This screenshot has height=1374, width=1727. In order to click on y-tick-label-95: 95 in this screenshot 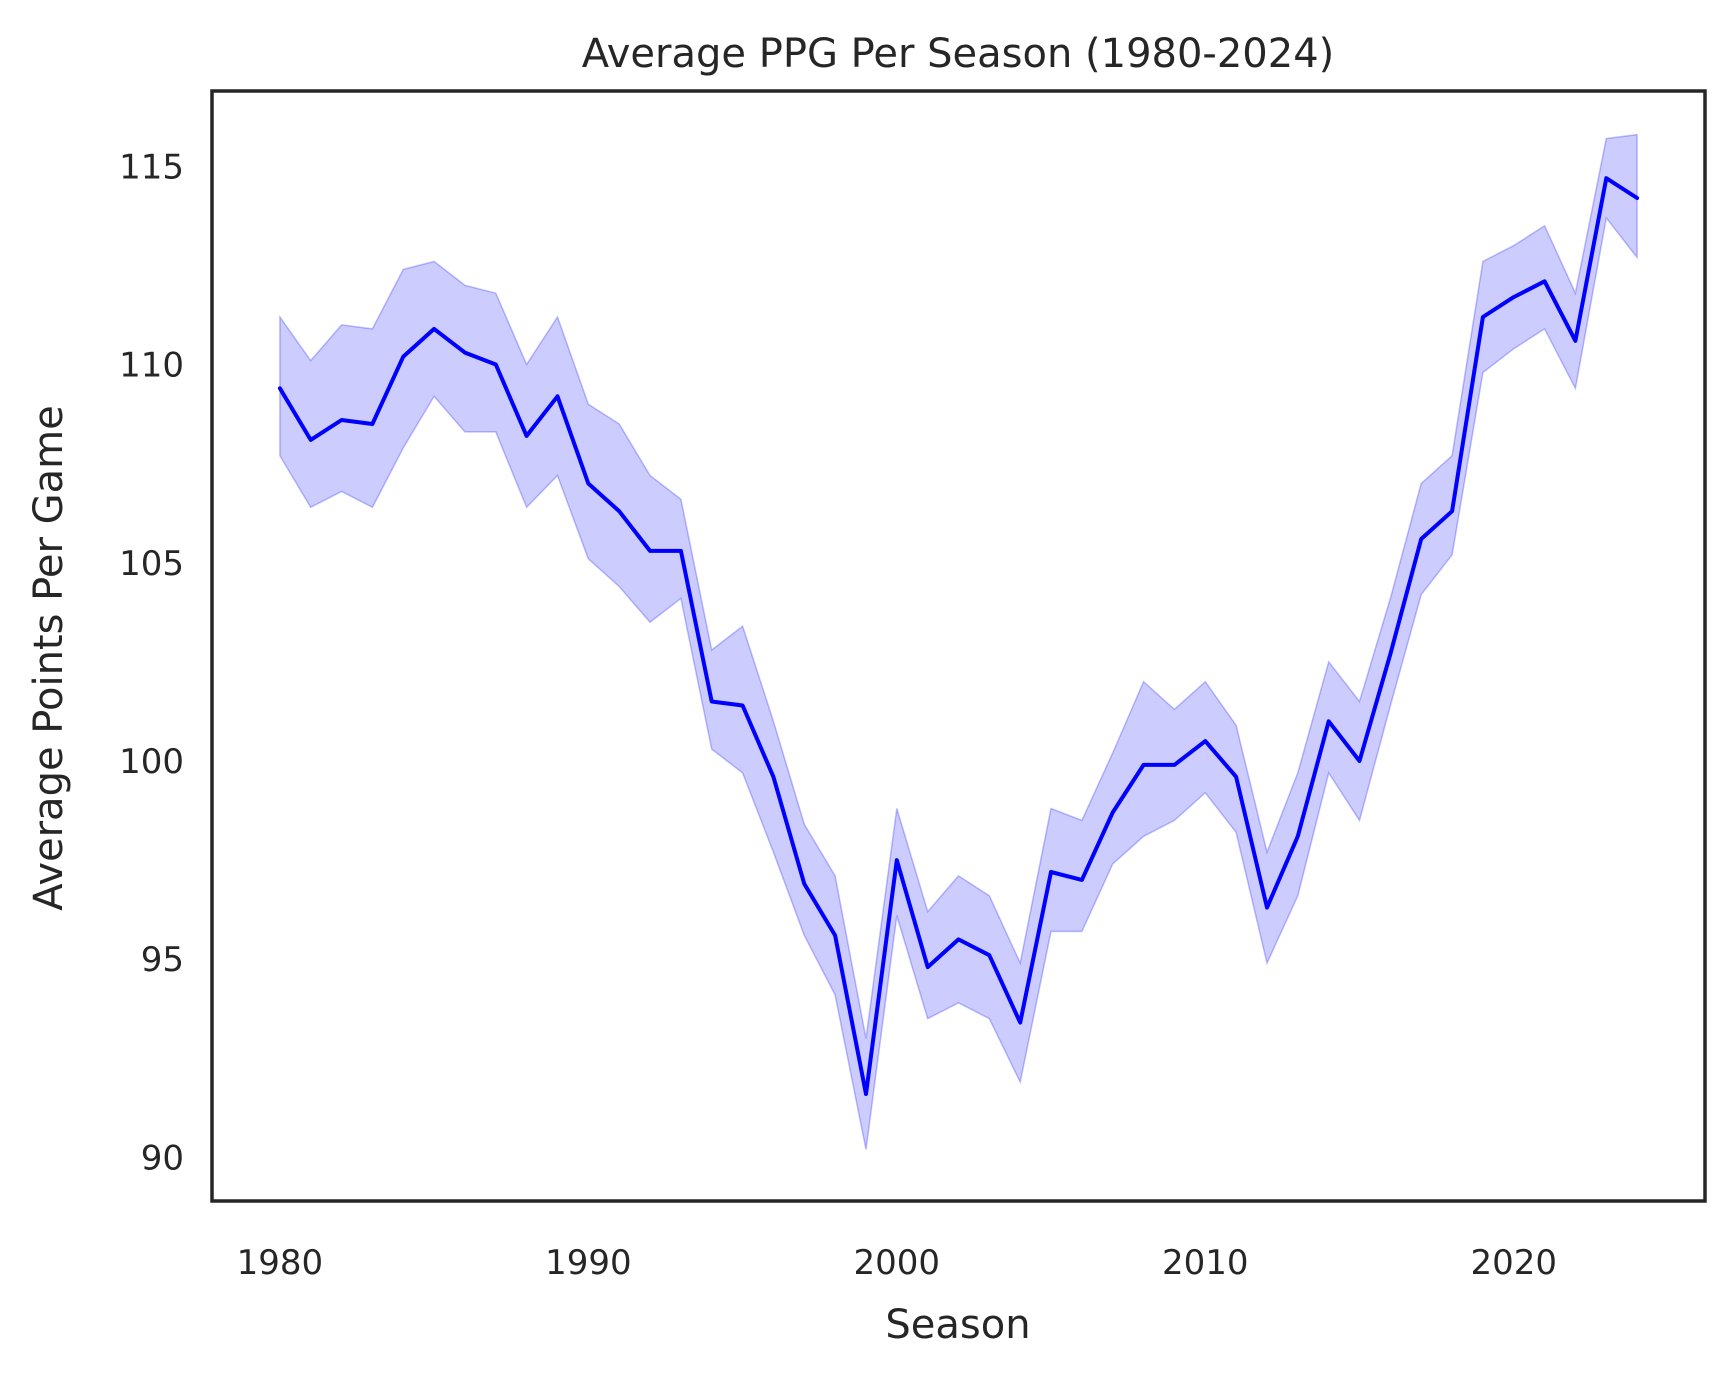, I will do `click(162, 960)`.